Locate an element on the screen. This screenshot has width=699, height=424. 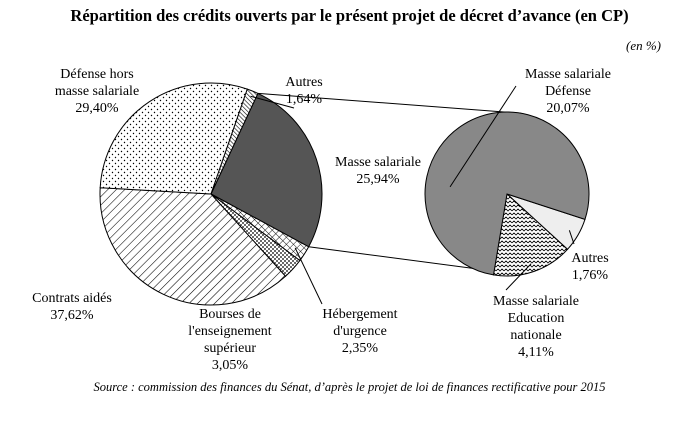
main-label-1: Hébergement d'urgence 2,35% is located at coordinates (359, 331).